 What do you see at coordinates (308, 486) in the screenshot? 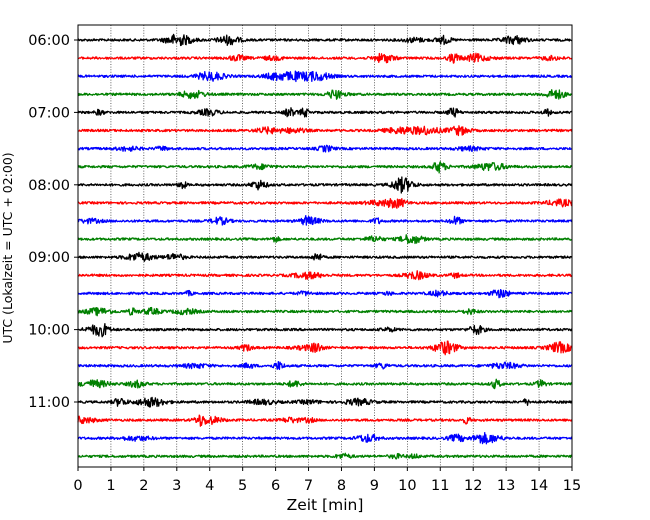
I see `x-tick-label-7: 7` at bounding box center [308, 486].